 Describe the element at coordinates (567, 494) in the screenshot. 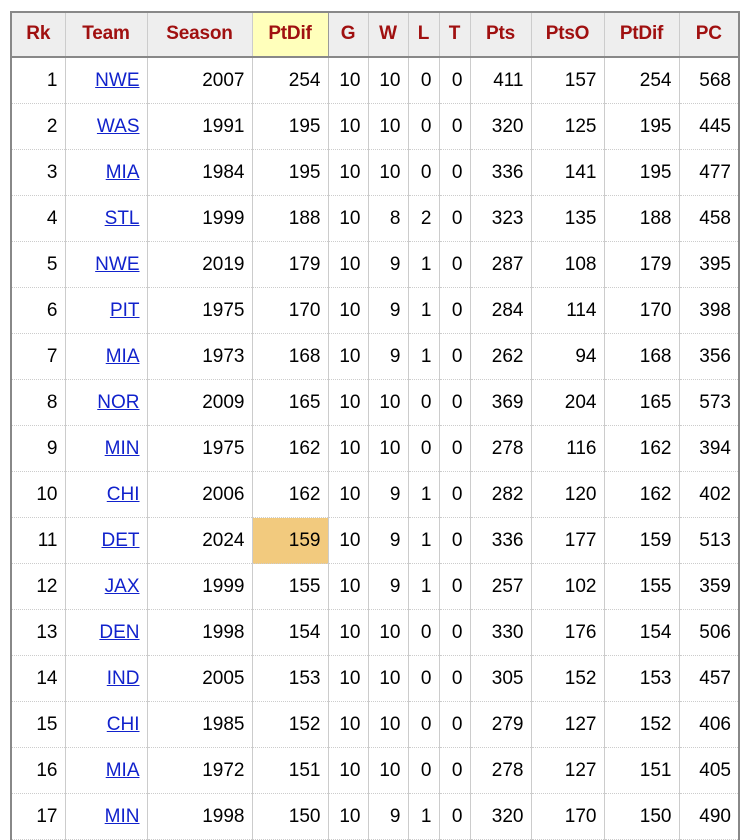

I see `cell-ptso: 120` at that location.